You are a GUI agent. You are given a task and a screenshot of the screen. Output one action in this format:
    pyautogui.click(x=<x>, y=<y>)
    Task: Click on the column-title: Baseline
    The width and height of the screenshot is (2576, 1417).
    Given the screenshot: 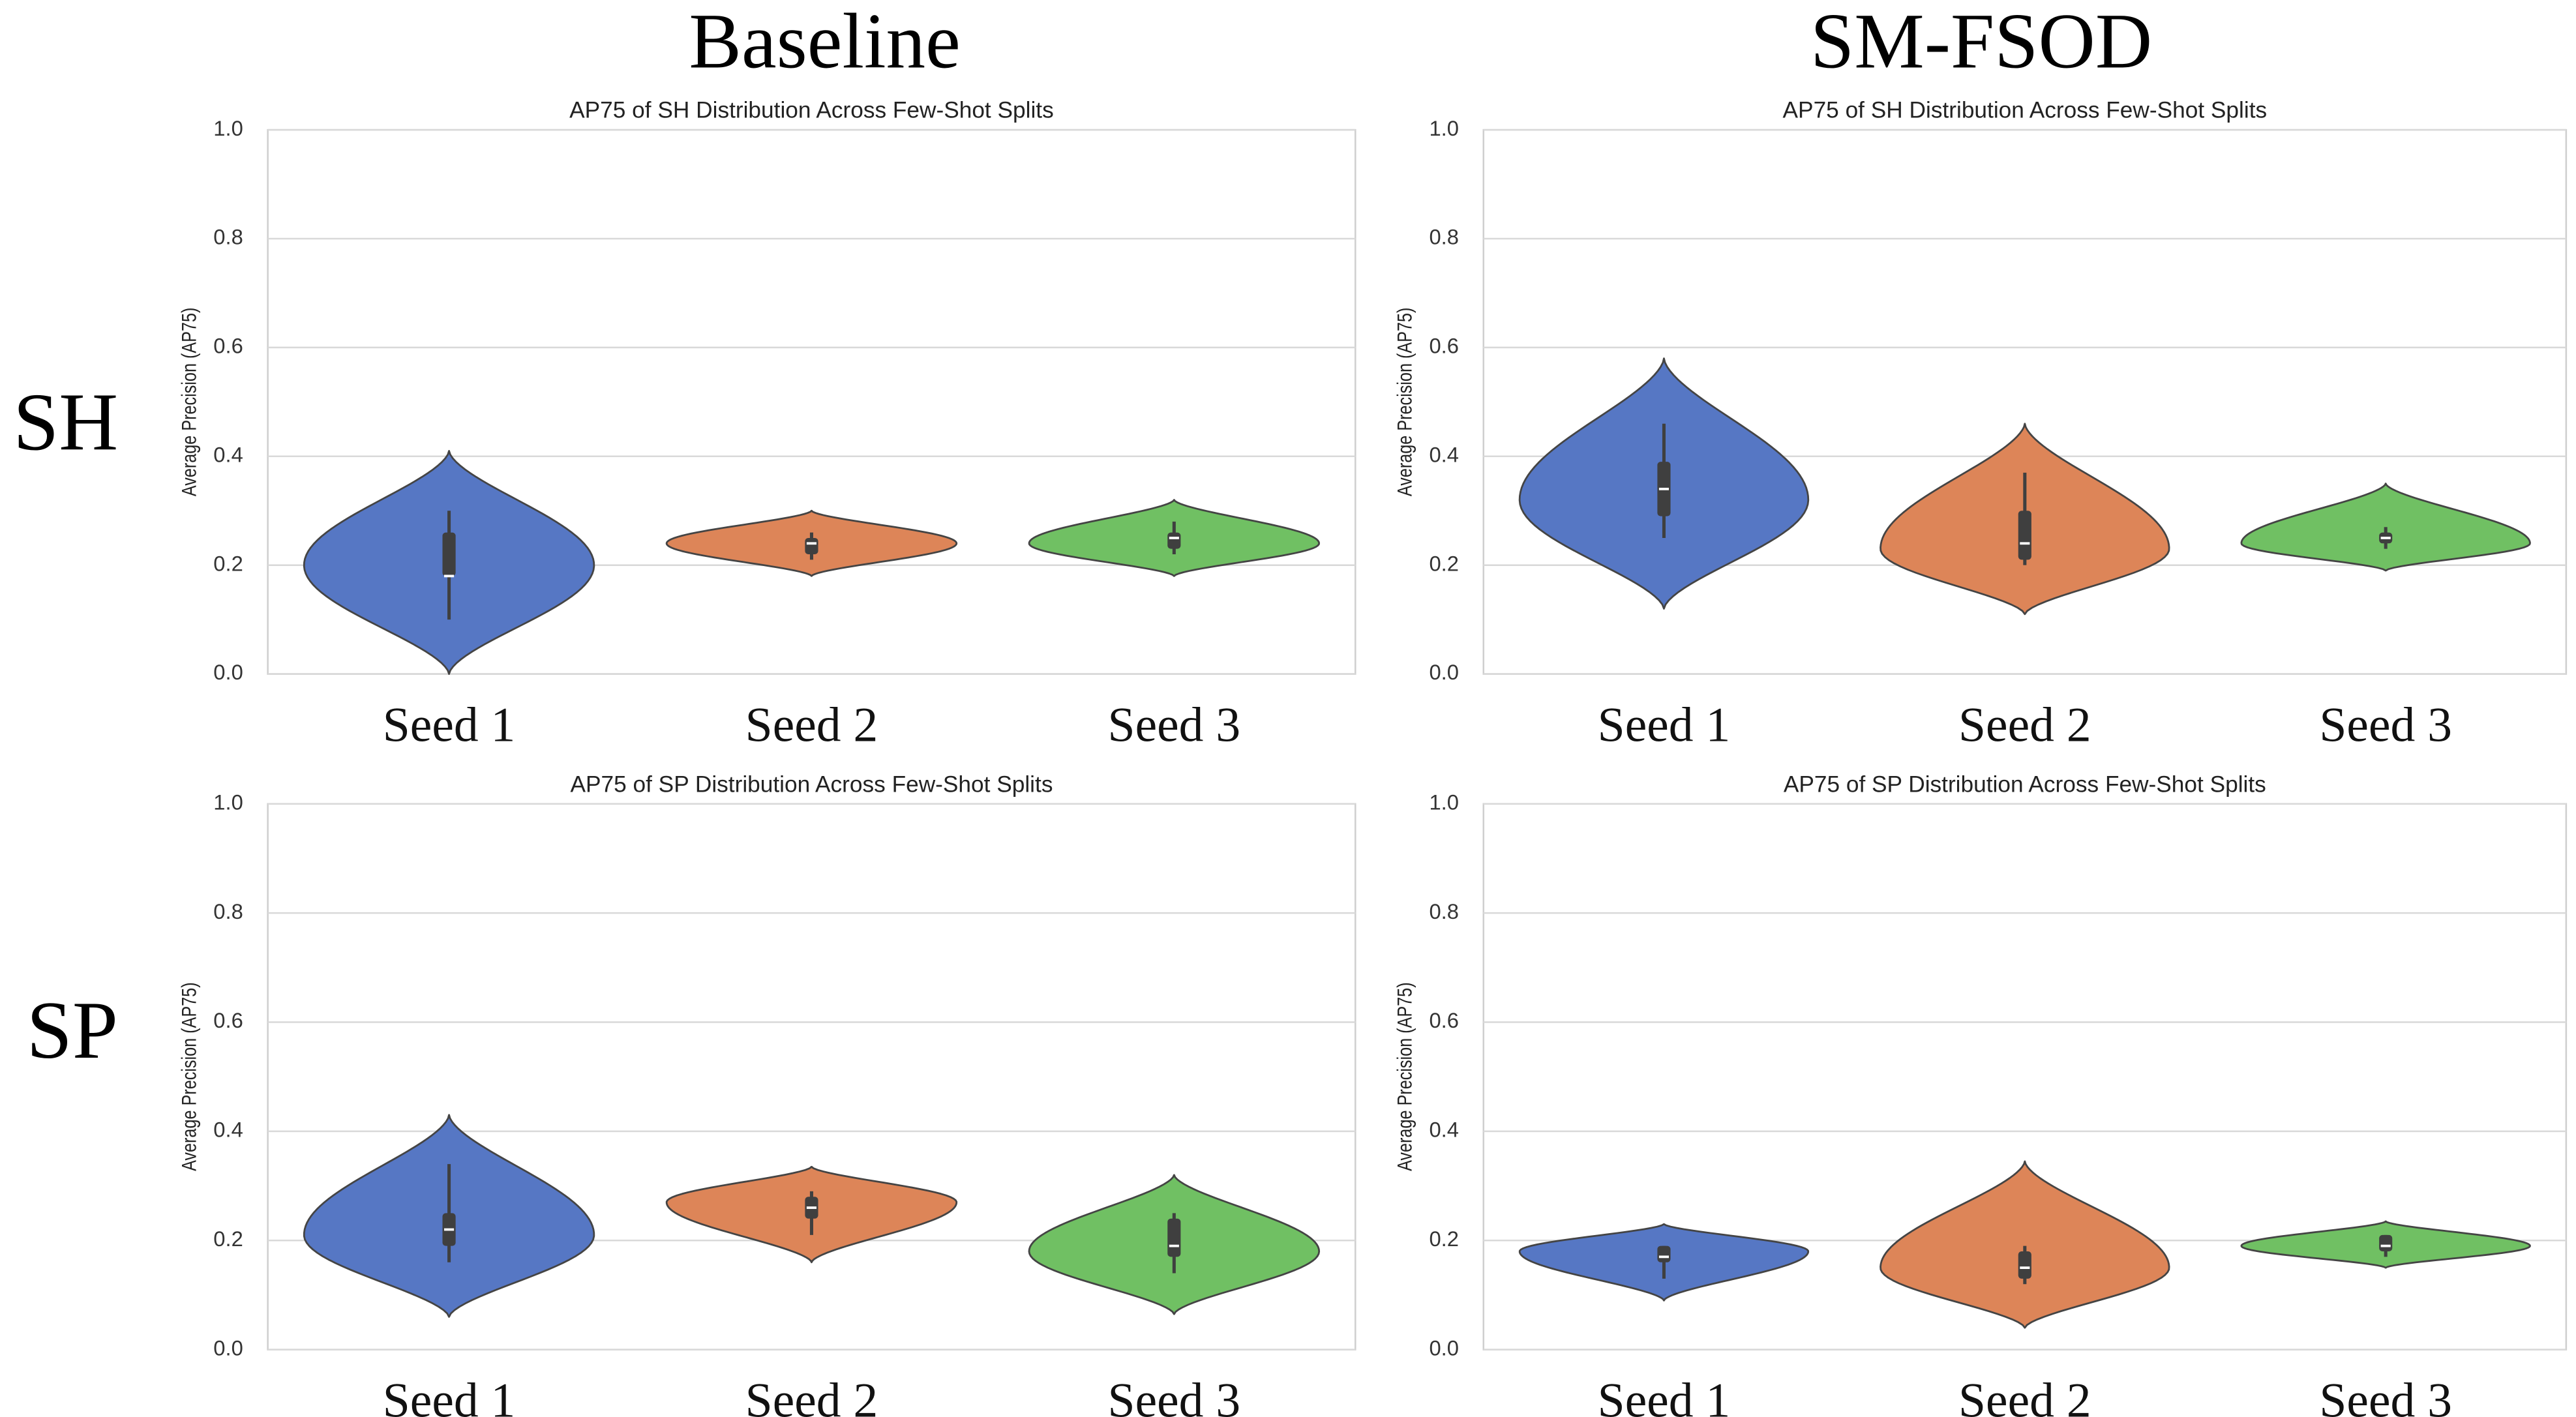 What is the action you would take?
    pyautogui.click(x=824, y=43)
    